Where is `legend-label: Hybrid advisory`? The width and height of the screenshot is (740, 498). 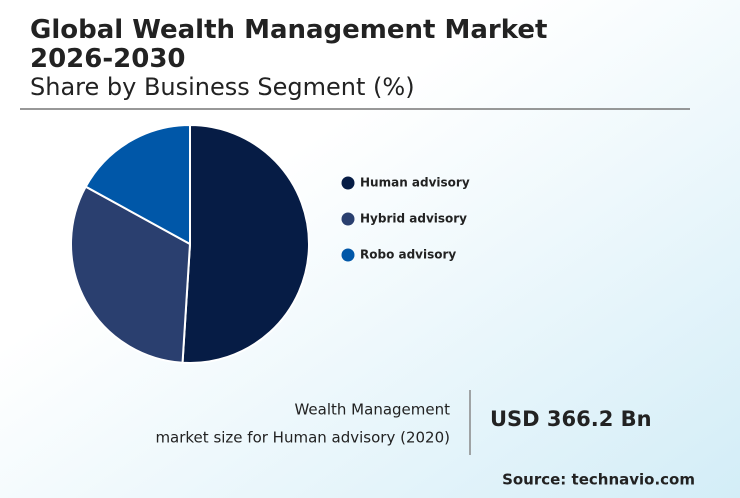 legend-label: Hybrid advisory is located at coordinates (413, 219).